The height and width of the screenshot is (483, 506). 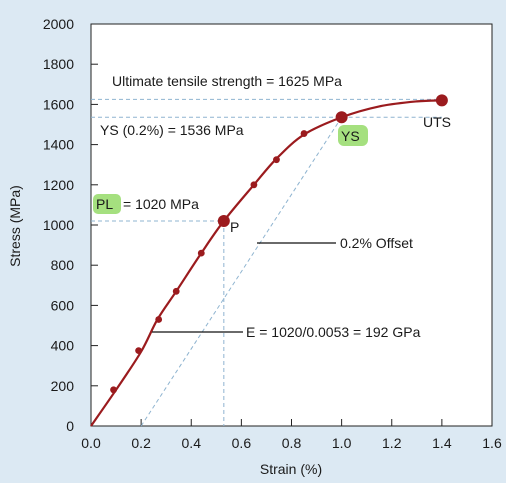 What do you see at coordinates (63, 265) in the screenshot?
I see `y-tick-label: 800` at bounding box center [63, 265].